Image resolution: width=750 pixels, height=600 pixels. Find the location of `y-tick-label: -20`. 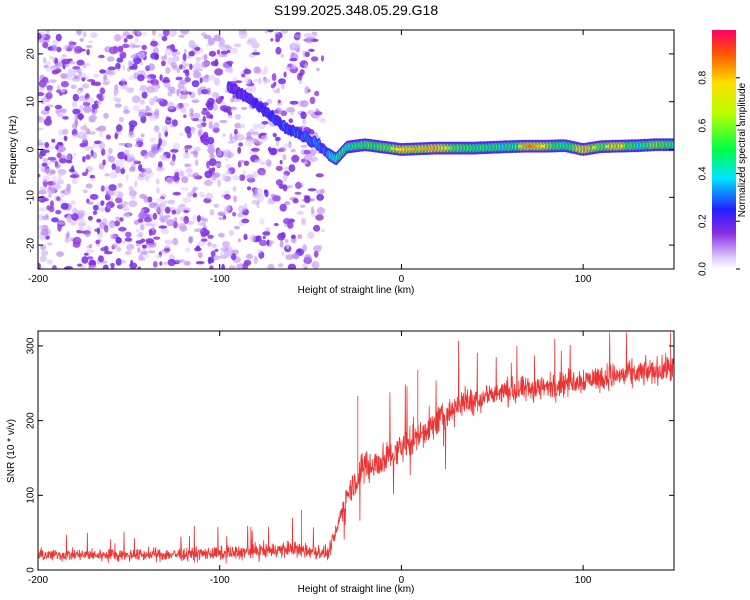

y-tick-label: -20 is located at coordinates (31, 244).